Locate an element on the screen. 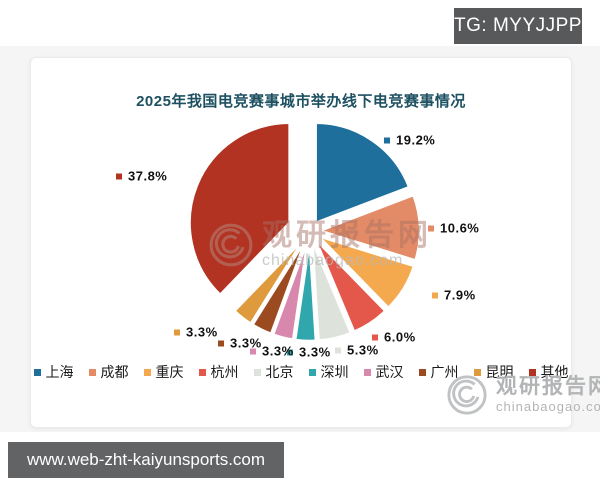 This screenshot has width=600, height=480. pie-value-label-0: 19.2% is located at coordinates (409, 140).